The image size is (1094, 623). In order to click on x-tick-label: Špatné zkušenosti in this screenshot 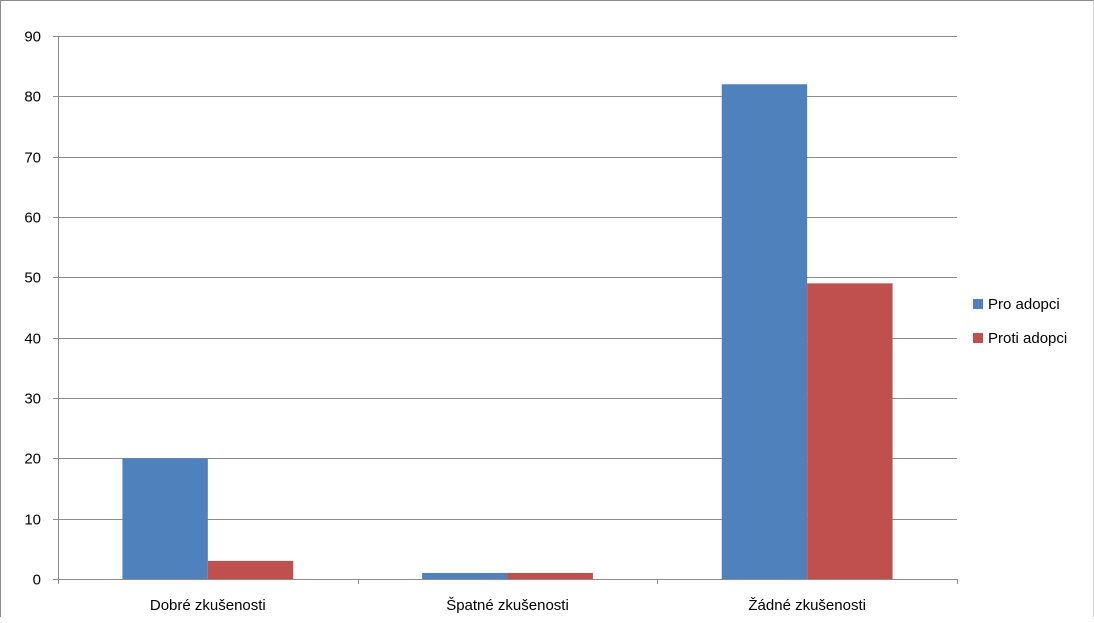, I will do `click(507, 605)`.